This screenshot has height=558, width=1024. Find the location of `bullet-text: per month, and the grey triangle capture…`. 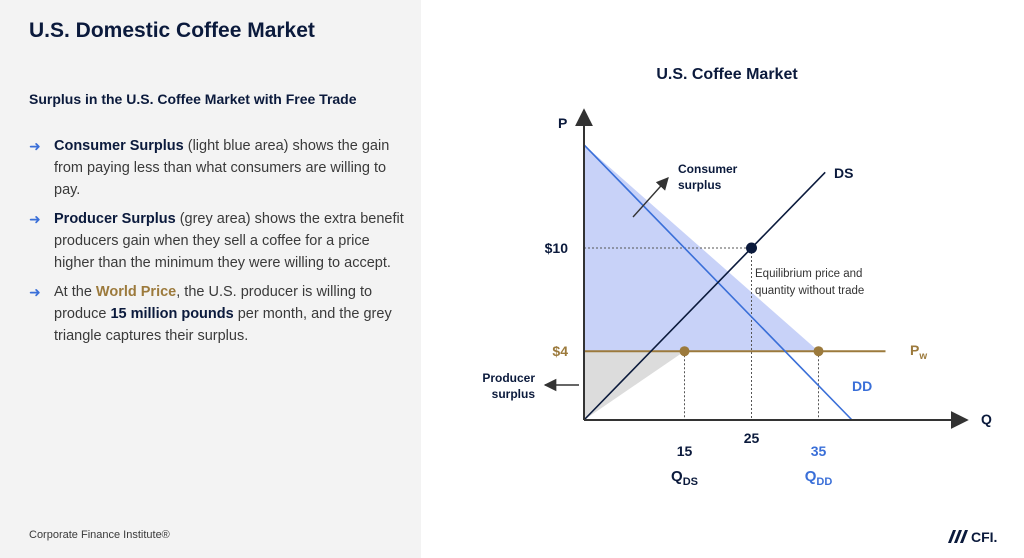

bullet-text: per month, and the grey triangle capture… is located at coordinates (223, 325).